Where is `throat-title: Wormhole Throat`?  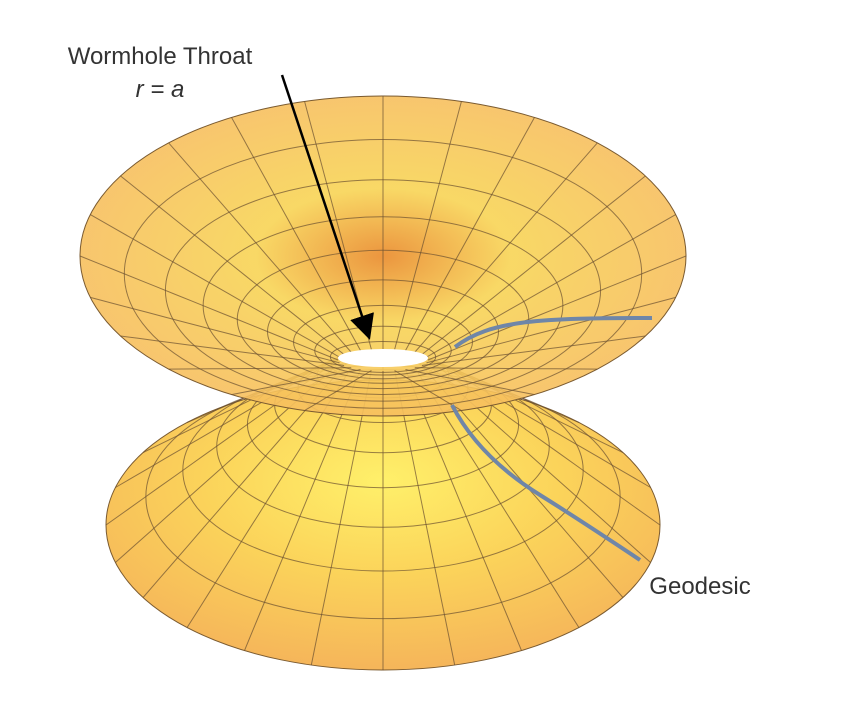
throat-title: Wormhole Throat is located at coordinates (160, 56).